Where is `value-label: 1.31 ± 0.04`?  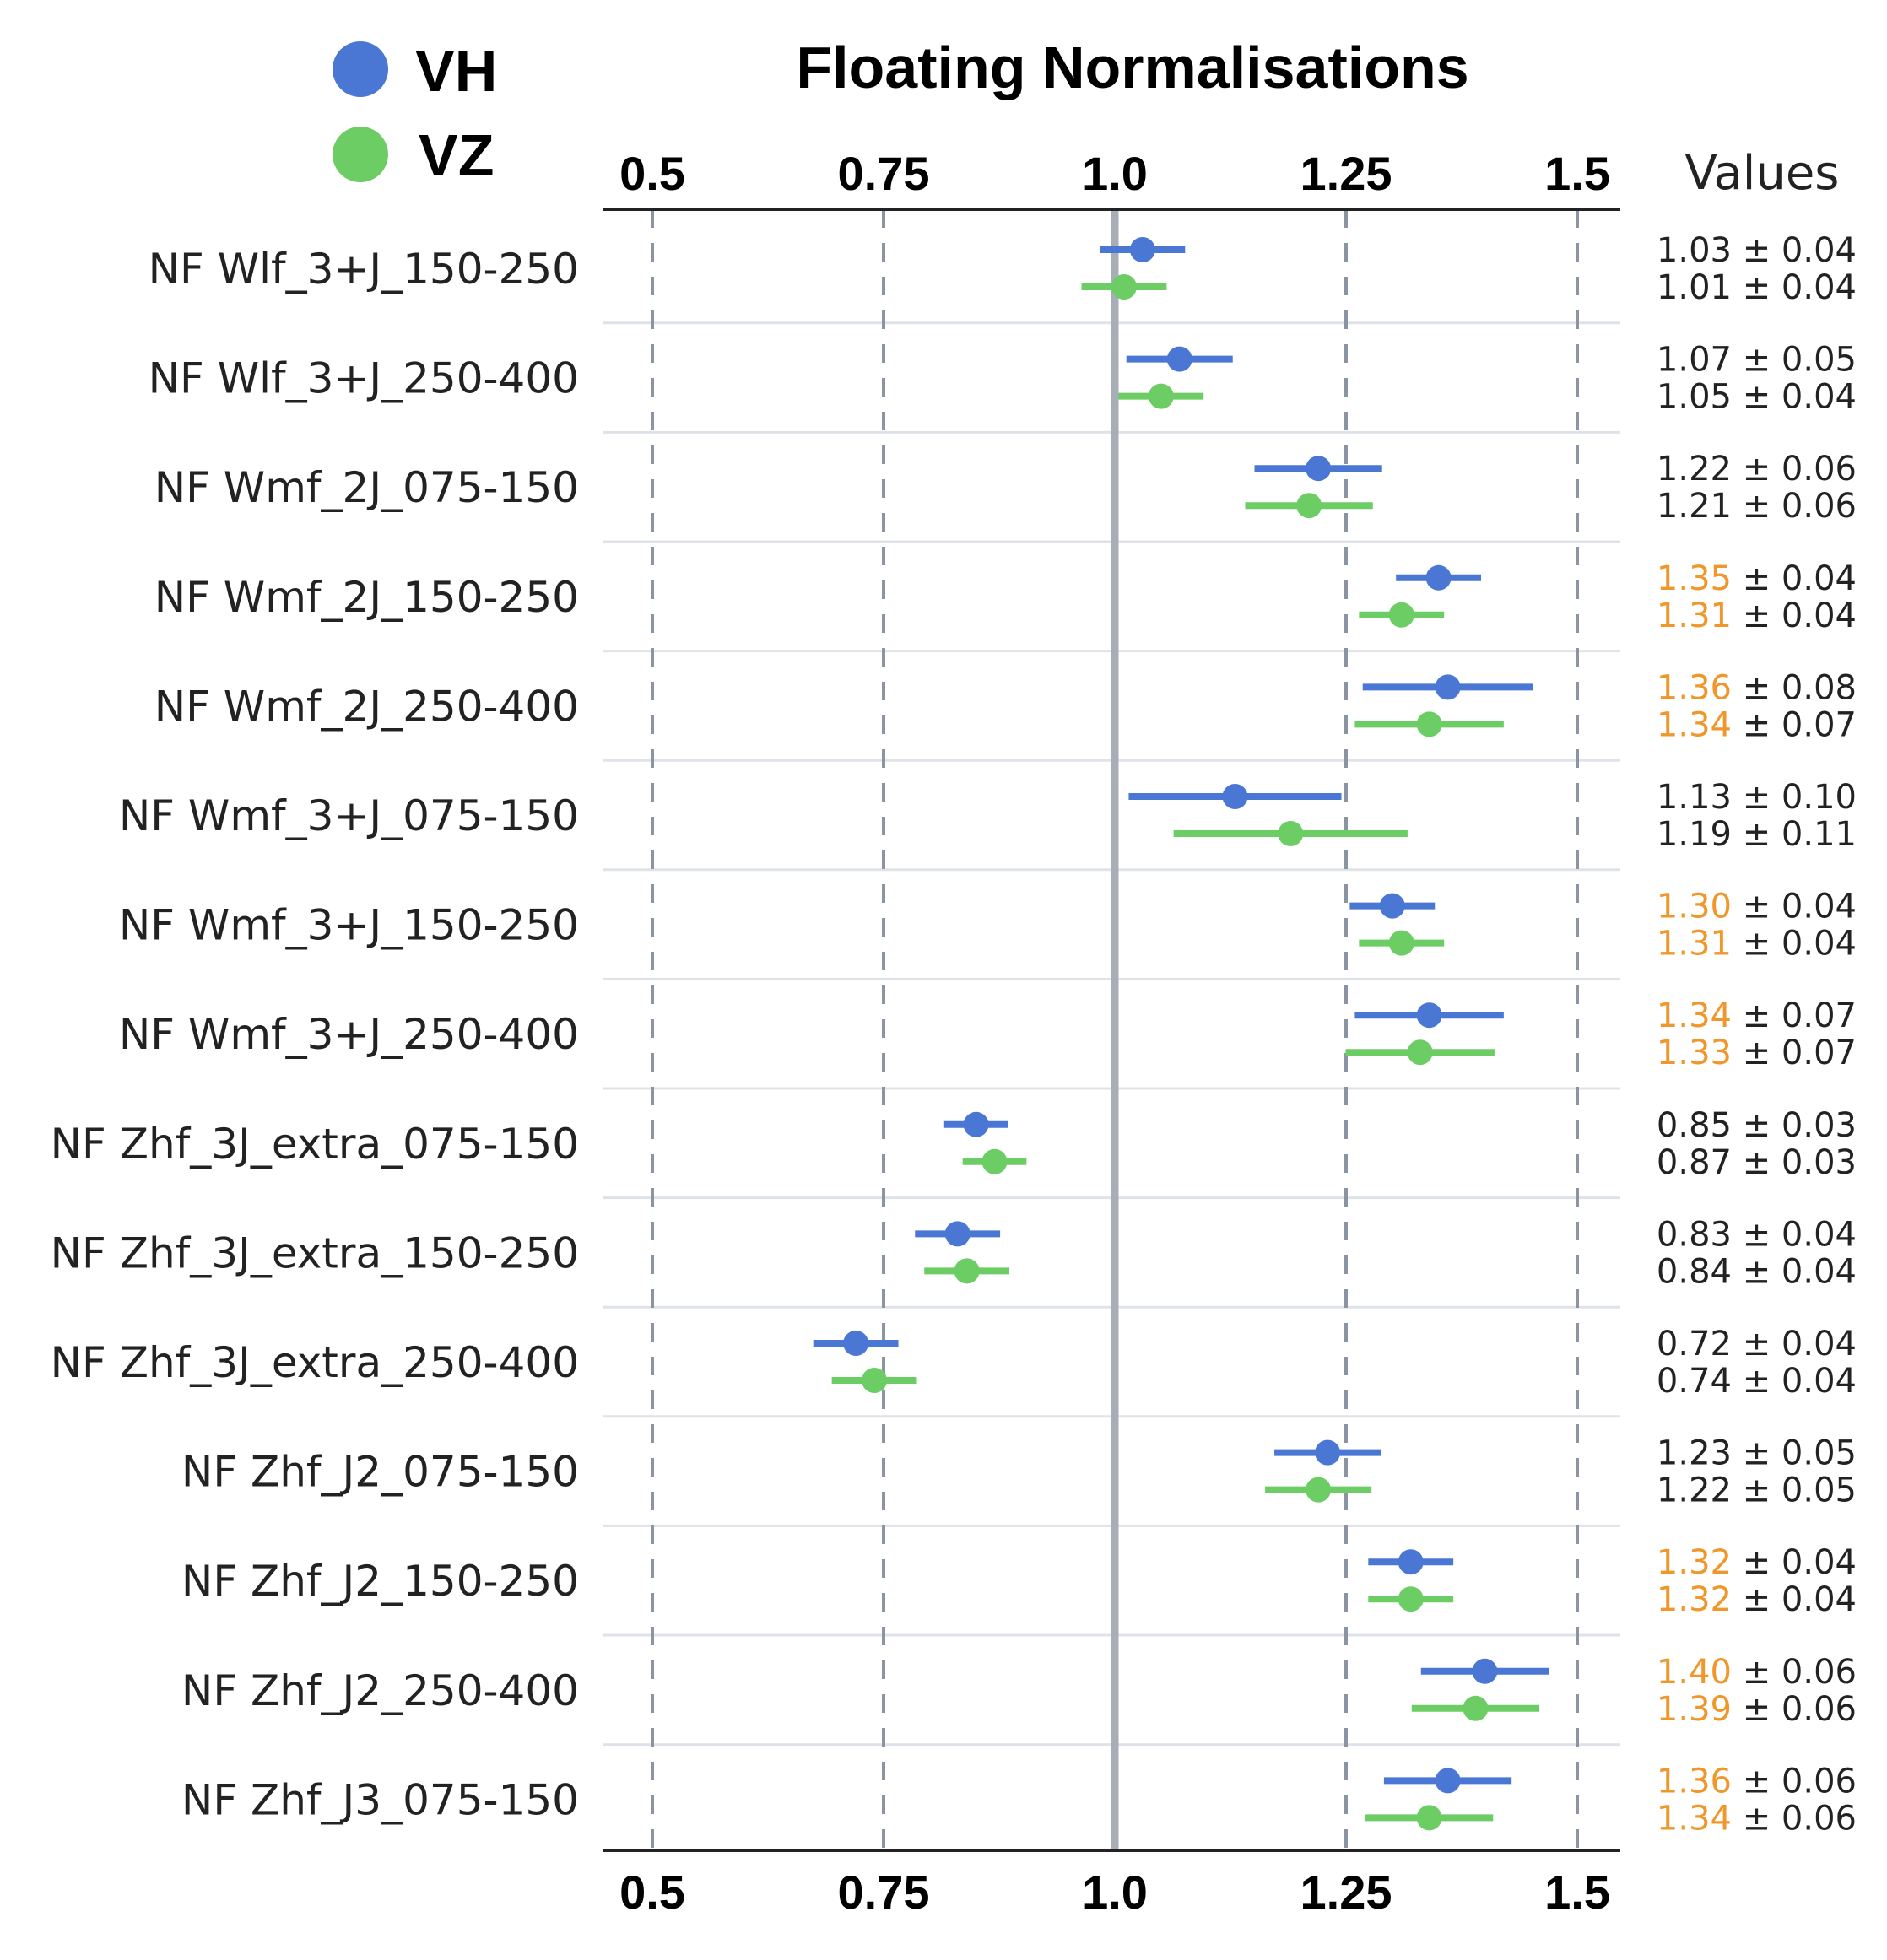
value-label: 1.31 ± 0.04 is located at coordinates (1757, 944).